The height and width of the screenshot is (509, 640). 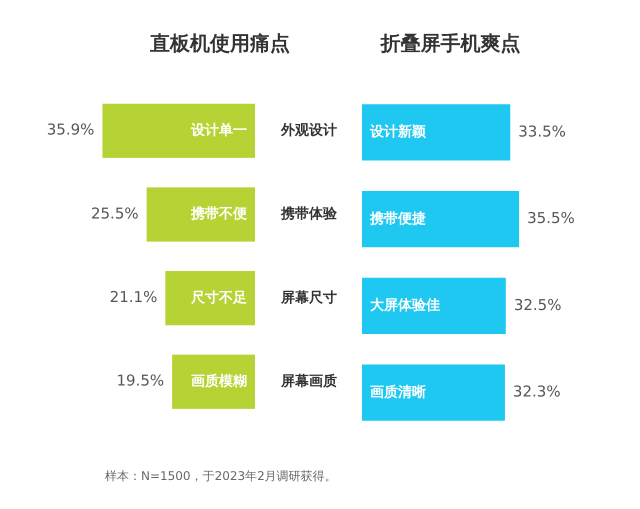 I want to click on chart-title: 直板机使用痛点, so click(x=219, y=43).